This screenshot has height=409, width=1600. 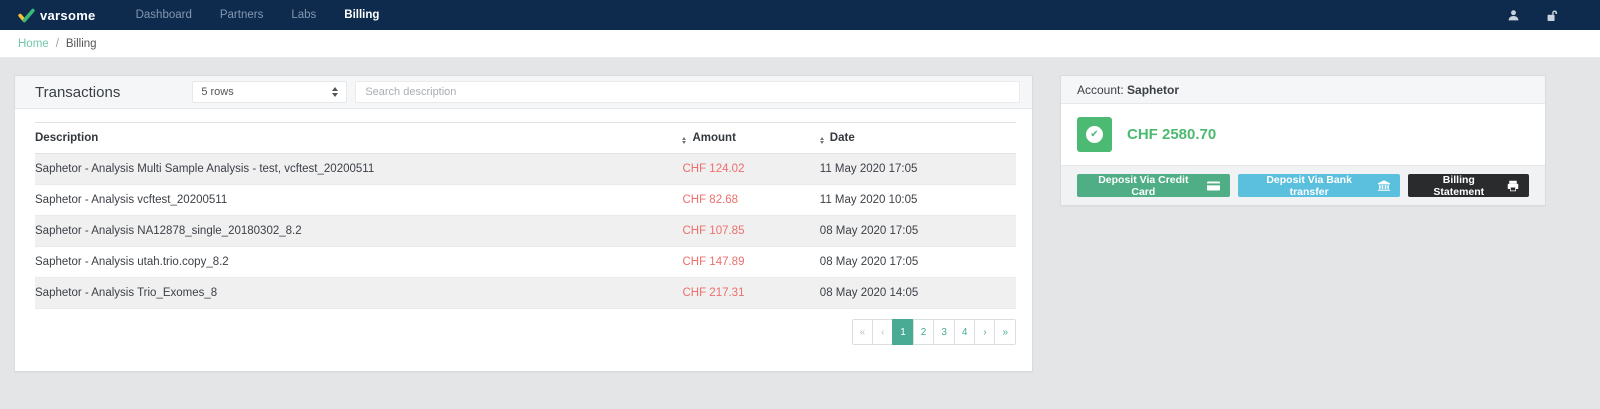 What do you see at coordinates (800, 44) in the screenshot?
I see `breadcrumb: Home / Billing` at bounding box center [800, 44].